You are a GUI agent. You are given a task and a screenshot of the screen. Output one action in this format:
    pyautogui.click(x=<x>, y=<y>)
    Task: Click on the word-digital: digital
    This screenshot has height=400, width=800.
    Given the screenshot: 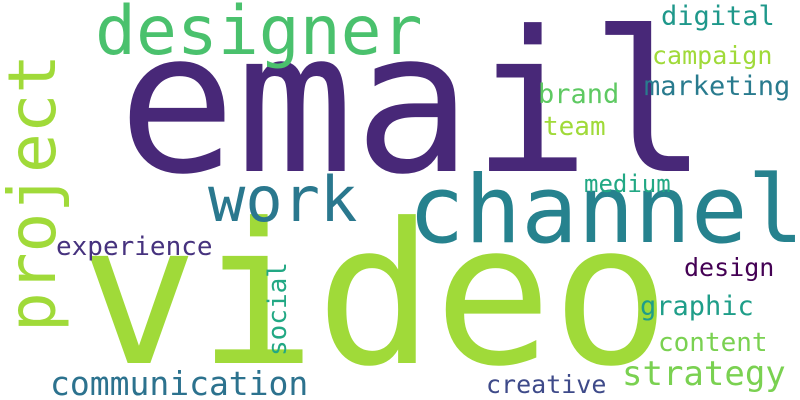 What is the action you would take?
    pyautogui.click(x=718, y=16)
    